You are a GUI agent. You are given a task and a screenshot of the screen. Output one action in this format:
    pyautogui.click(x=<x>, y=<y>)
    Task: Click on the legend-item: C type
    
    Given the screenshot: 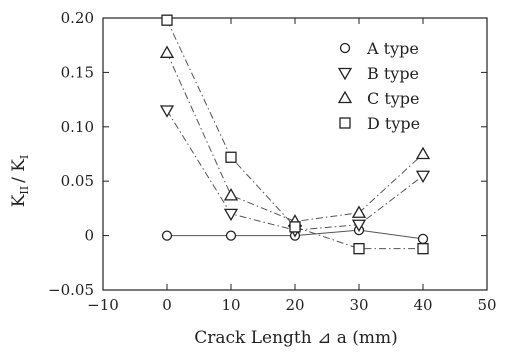 What is the action you would take?
    pyautogui.click(x=379, y=98)
    